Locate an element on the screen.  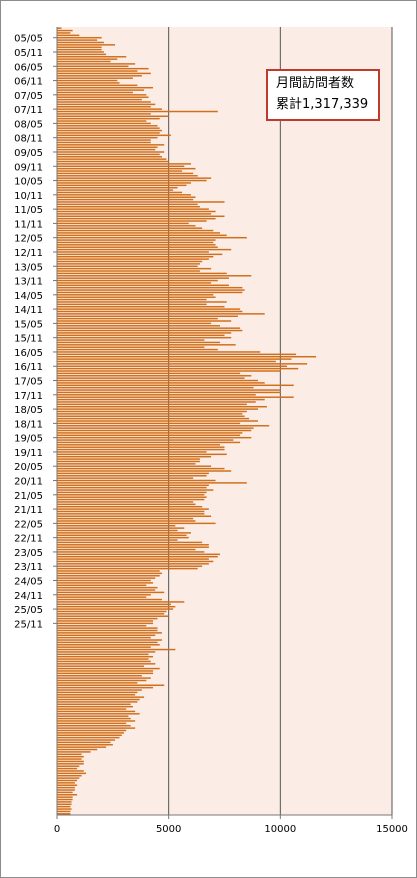
y-tick-label: 20/05 is located at coordinates (28, 467).